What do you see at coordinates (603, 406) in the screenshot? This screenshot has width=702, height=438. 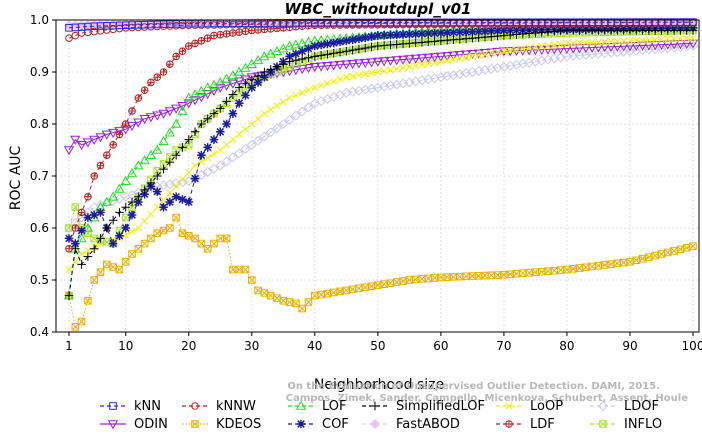 I see `legend-marker-ldof` at bounding box center [603, 406].